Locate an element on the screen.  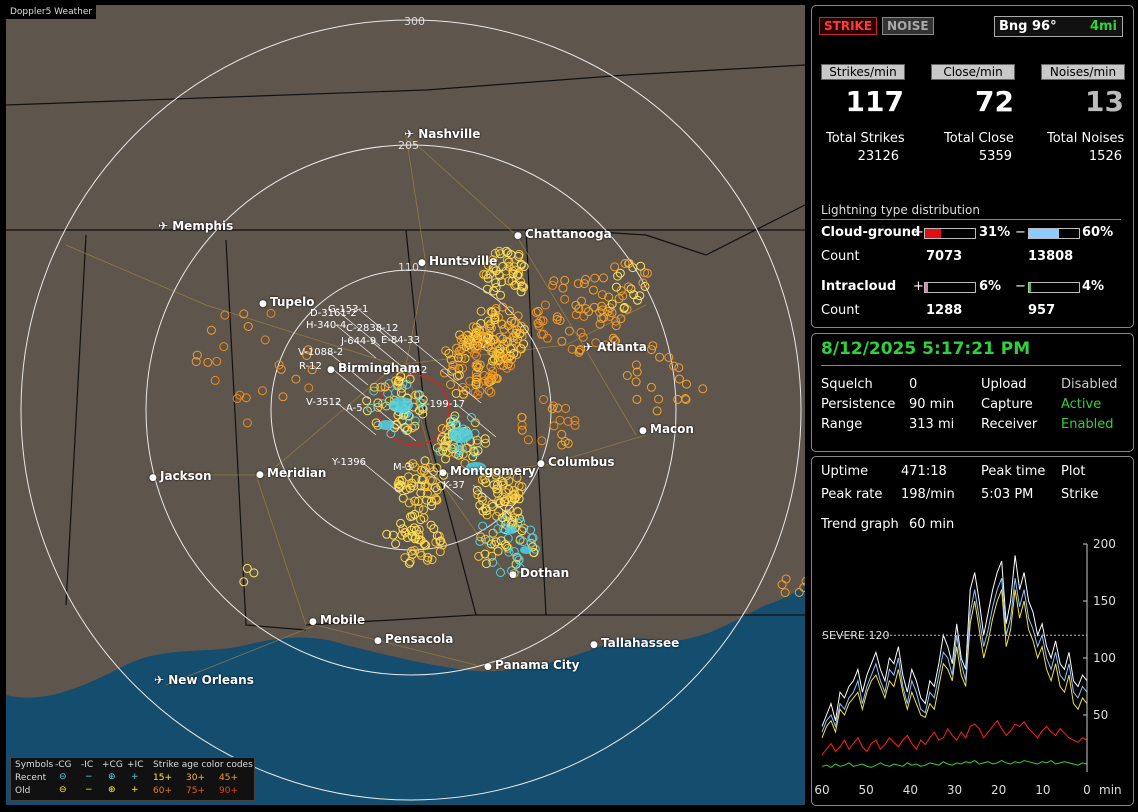
airport-icon: ✈ is located at coordinates (590, 347).